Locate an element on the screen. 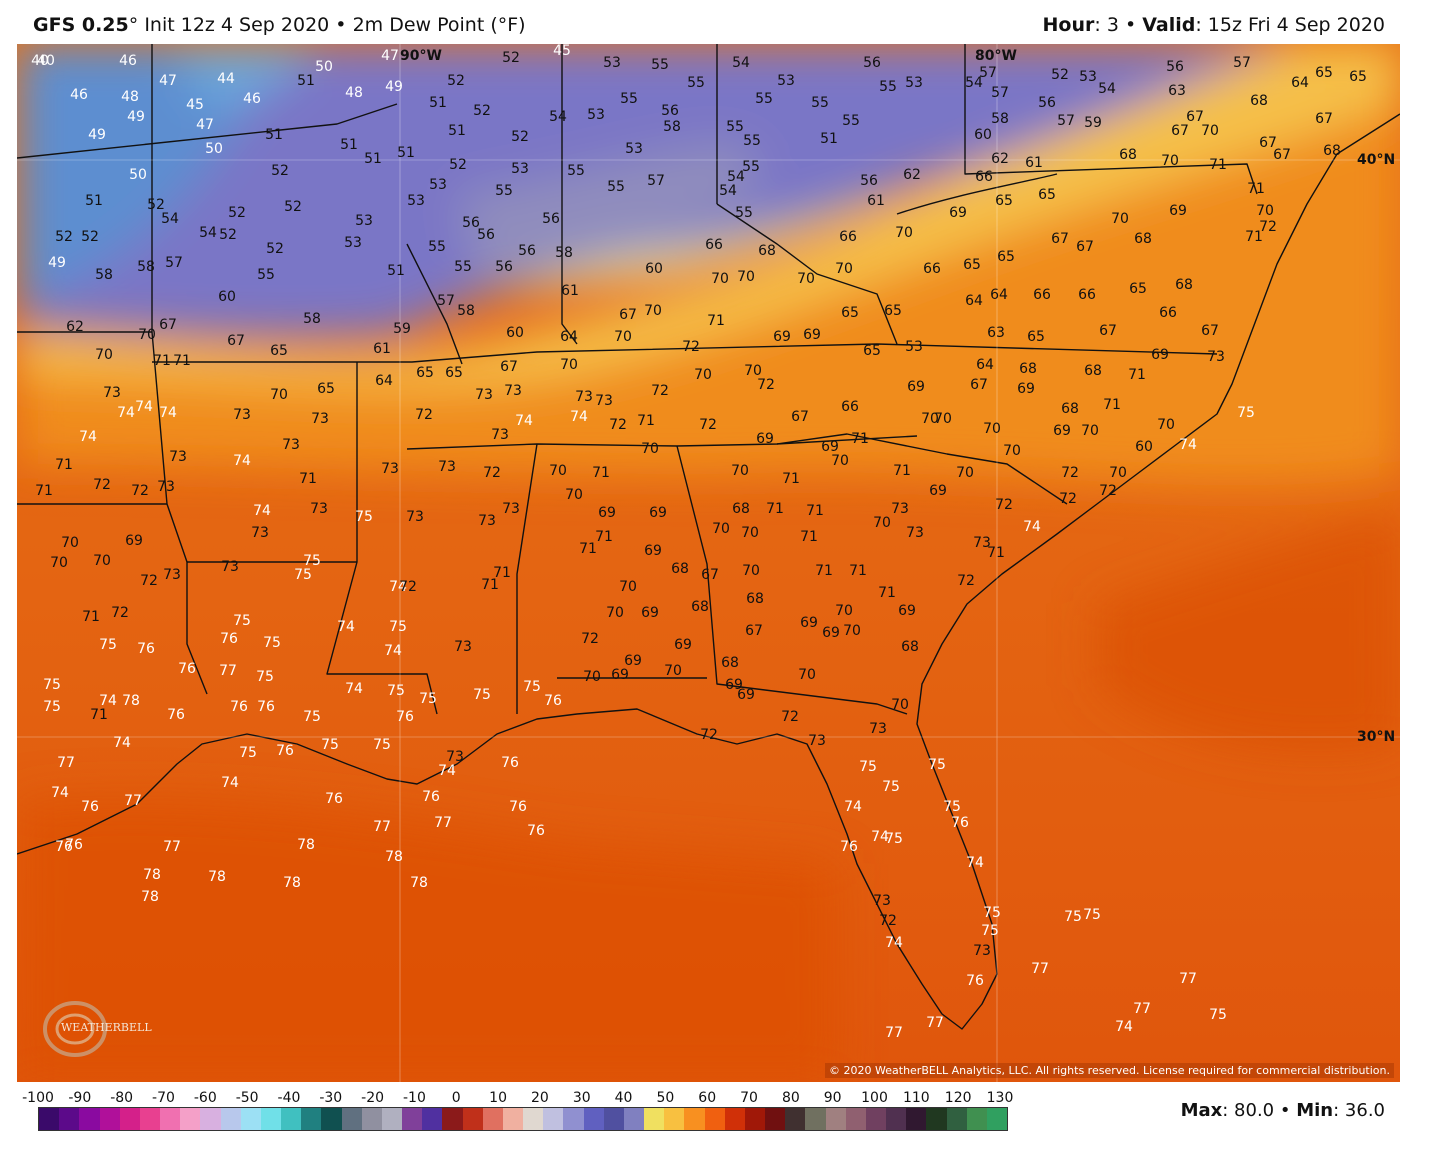 The width and height of the screenshot is (1440, 1151). colorbar-tick-label: 60 is located at coordinates (707, 1098).